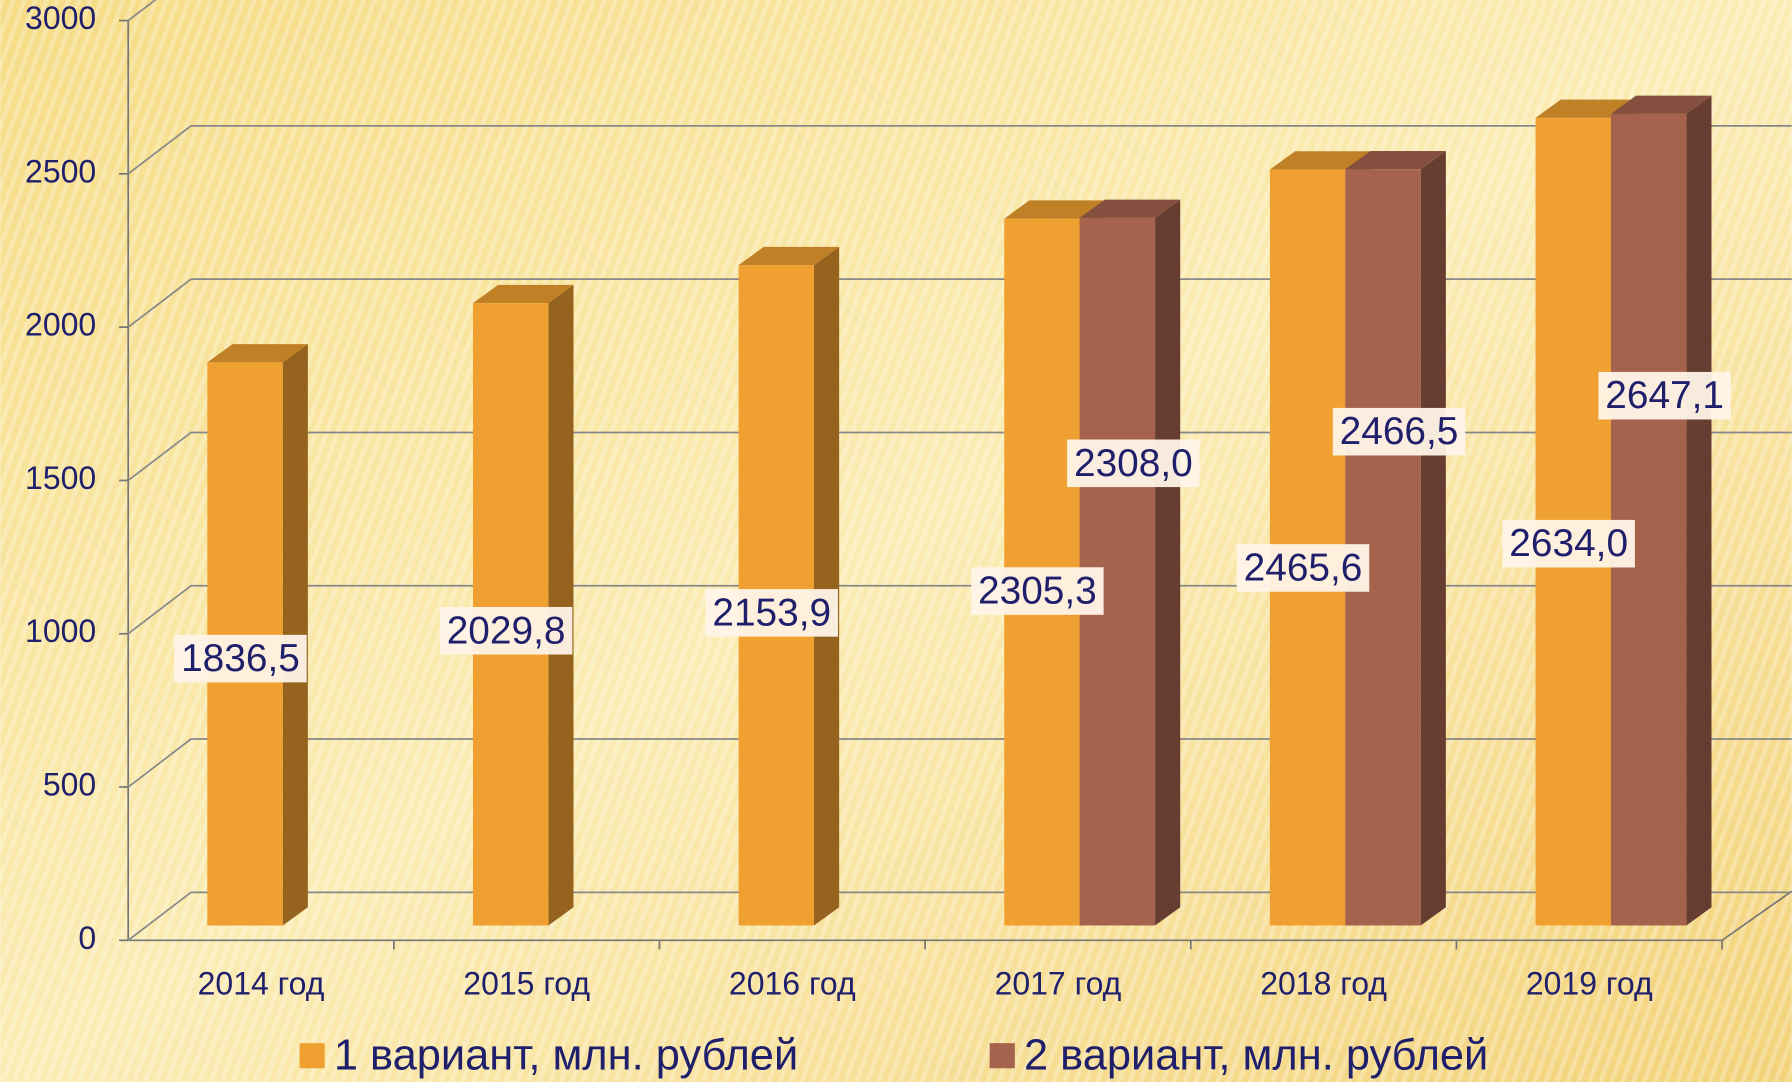 The height and width of the screenshot is (1082, 1792). I want to click on data-label: 1836,5, so click(240, 658).